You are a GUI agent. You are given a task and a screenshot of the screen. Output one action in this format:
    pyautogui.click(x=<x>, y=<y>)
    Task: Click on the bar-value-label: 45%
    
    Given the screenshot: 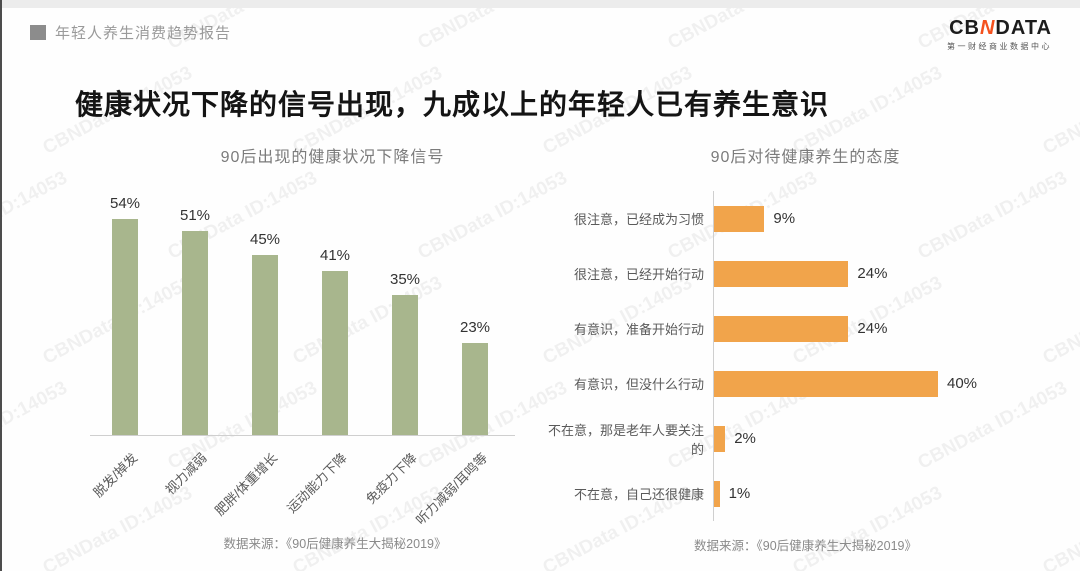 What is the action you would take?
    pyautogui.click(x=265, y=239)
    